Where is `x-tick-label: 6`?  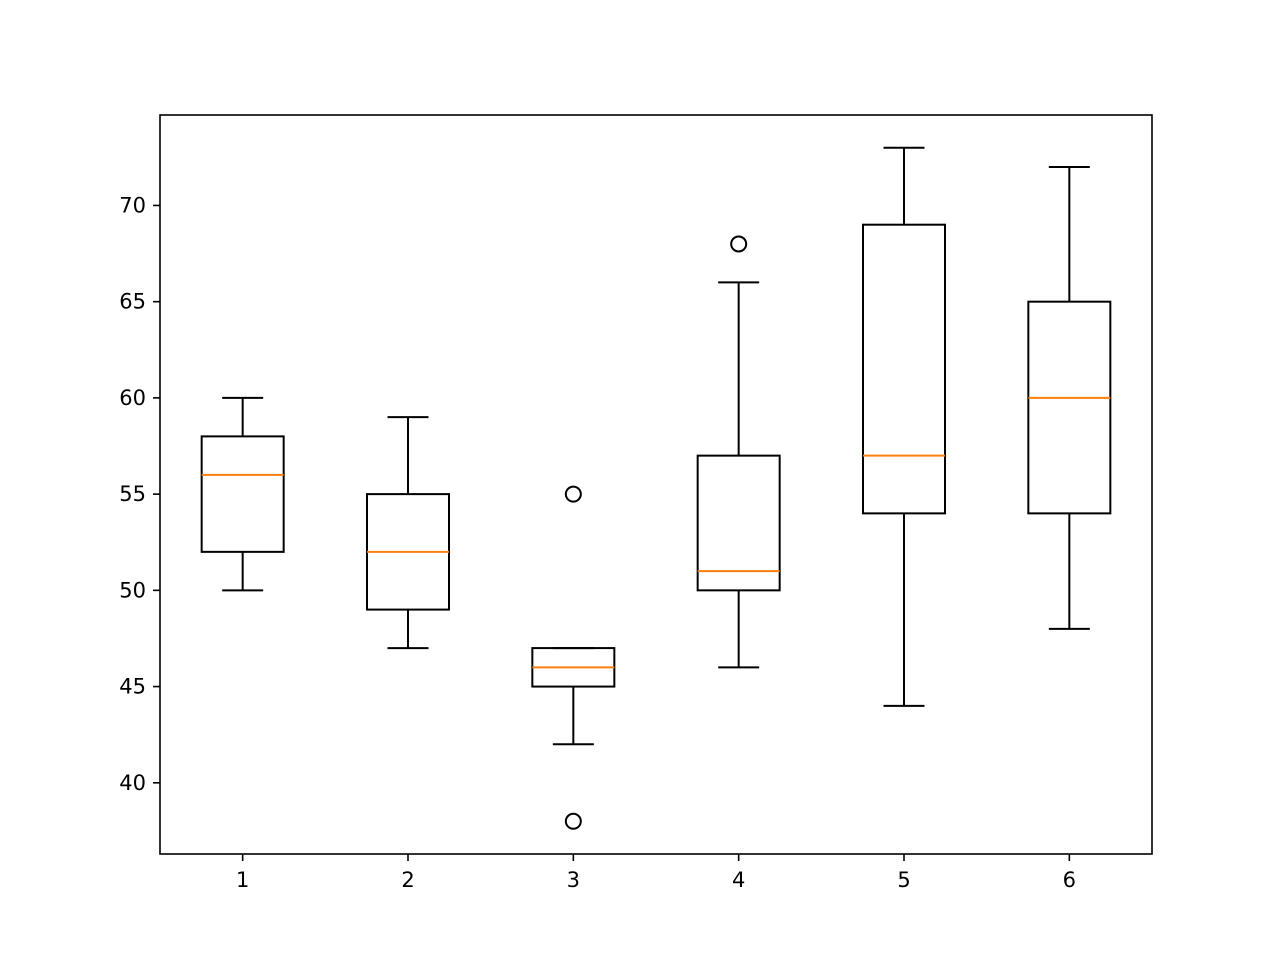
x-tick-label: 6 is located at coordinates (1069, 880).